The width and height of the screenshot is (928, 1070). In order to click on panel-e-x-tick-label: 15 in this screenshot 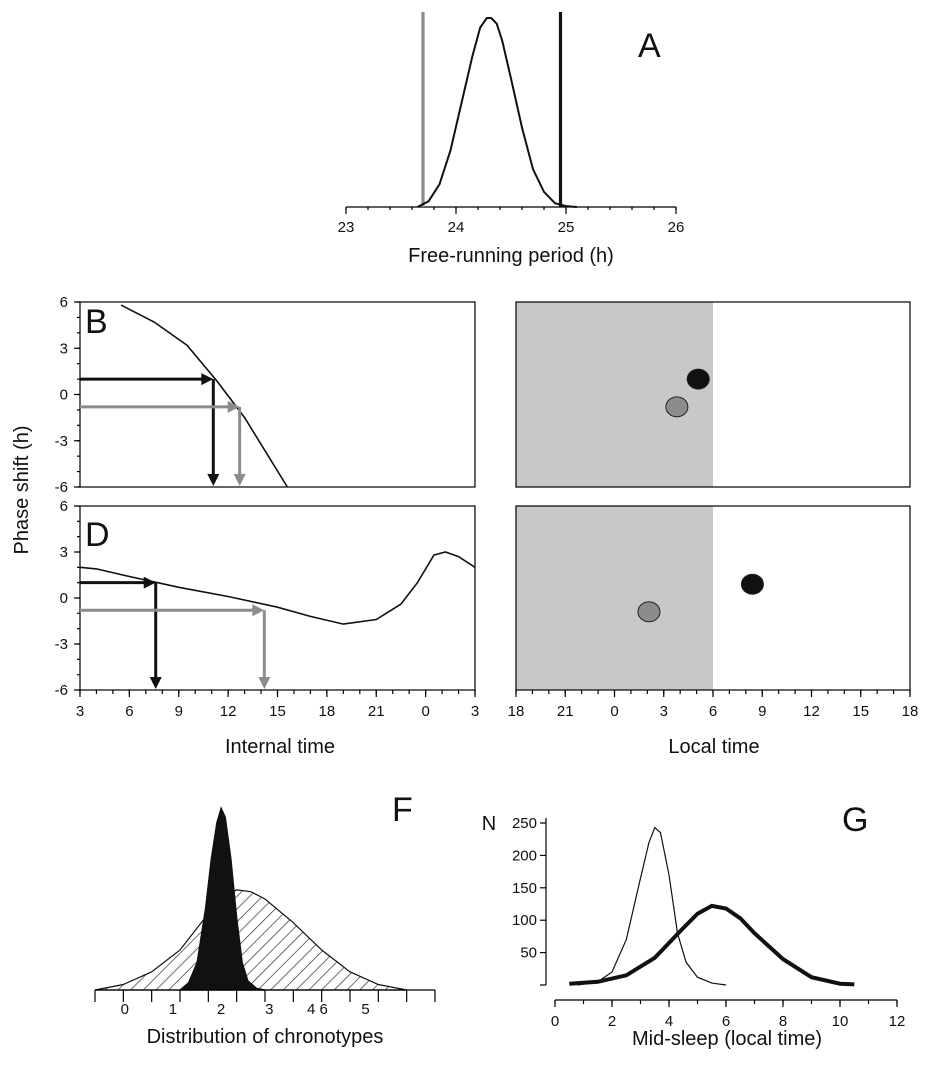, I will do `click(860, 711)`.